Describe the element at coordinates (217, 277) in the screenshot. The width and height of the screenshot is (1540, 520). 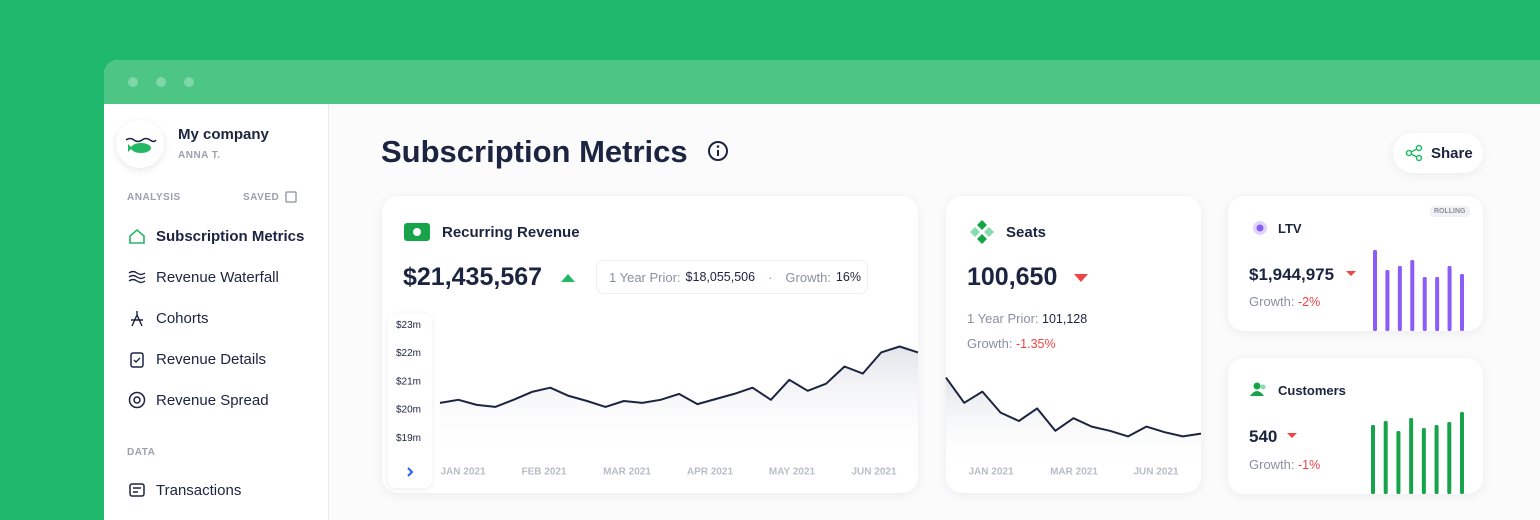
I see `nav-label: Revenue Waterfall` at that location.